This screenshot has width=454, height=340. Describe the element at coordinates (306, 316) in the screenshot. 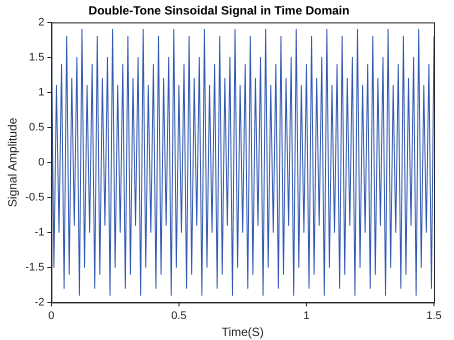

I see `x-tick-label: 1` at that location.